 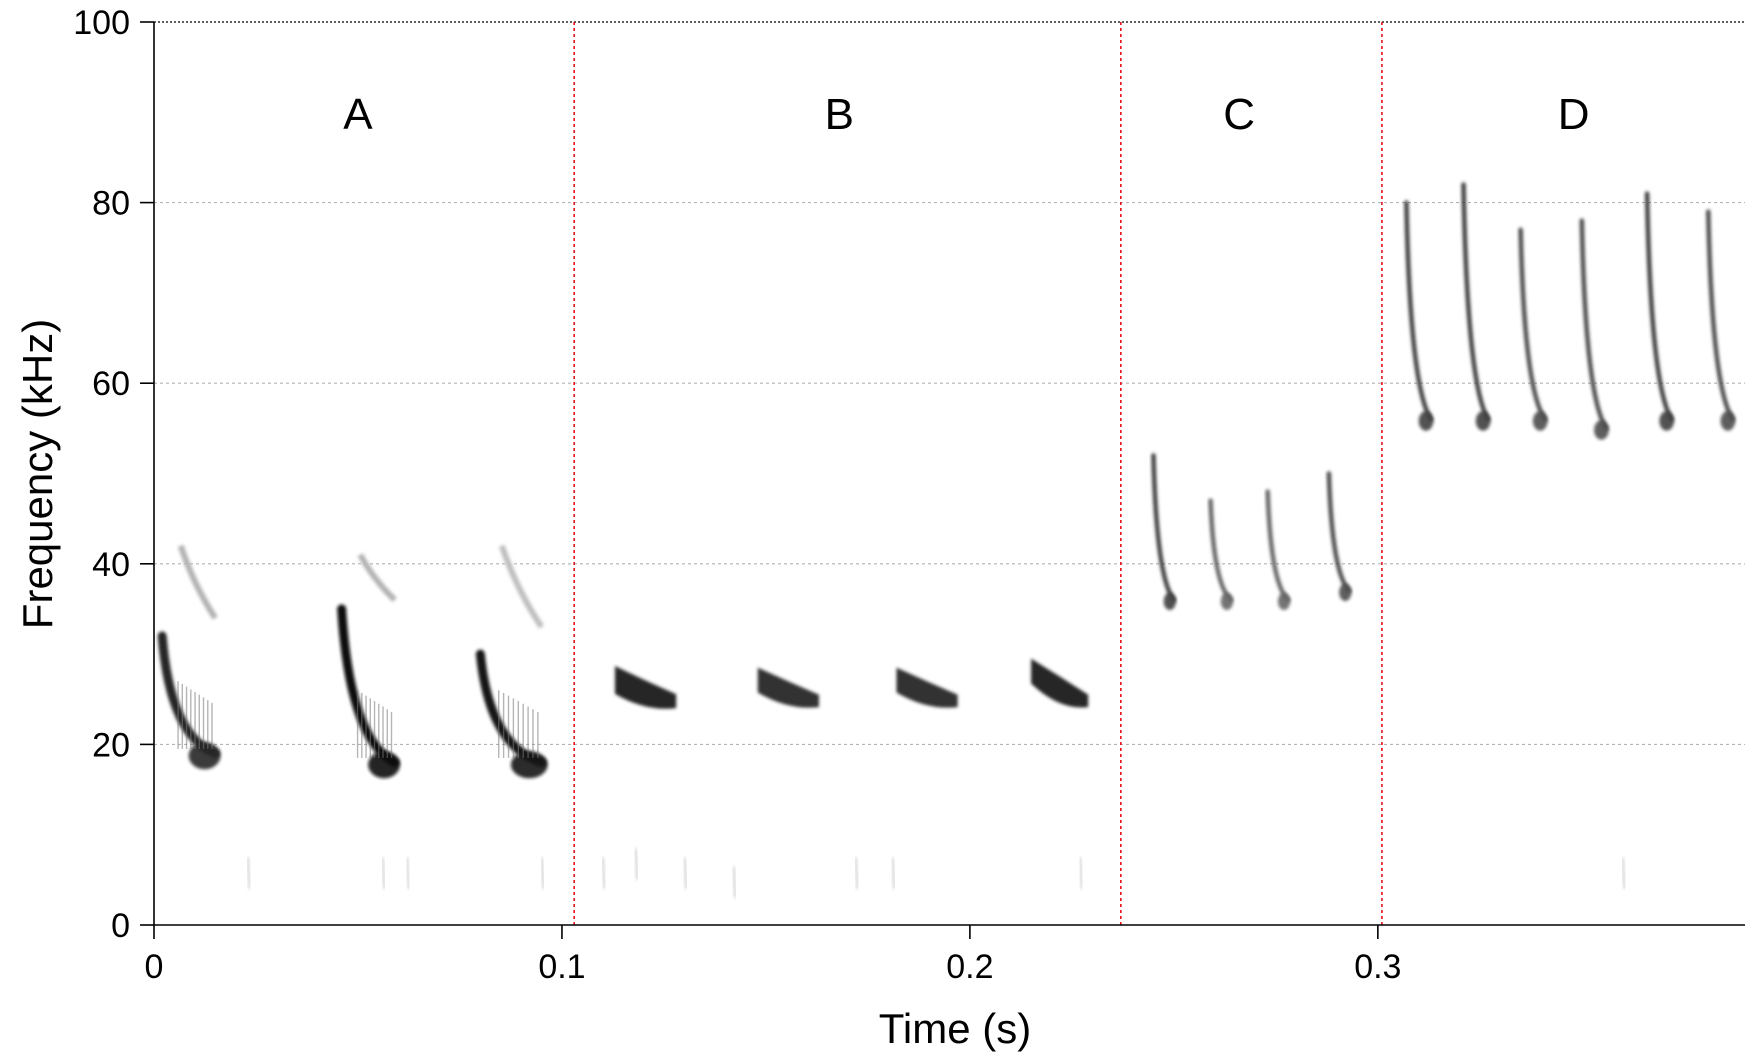 What do you see at coordinates (37, 474) in the screenshot?
I see `y-axis-title: Frequency (kHz)` at bounding box center [37, 474].